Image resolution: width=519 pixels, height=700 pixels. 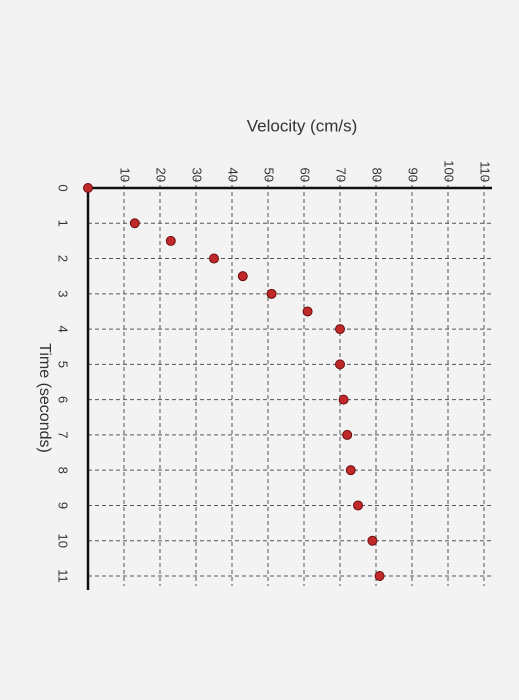 I want to click on x-tick-label: 8, so click(x=63, y=470).